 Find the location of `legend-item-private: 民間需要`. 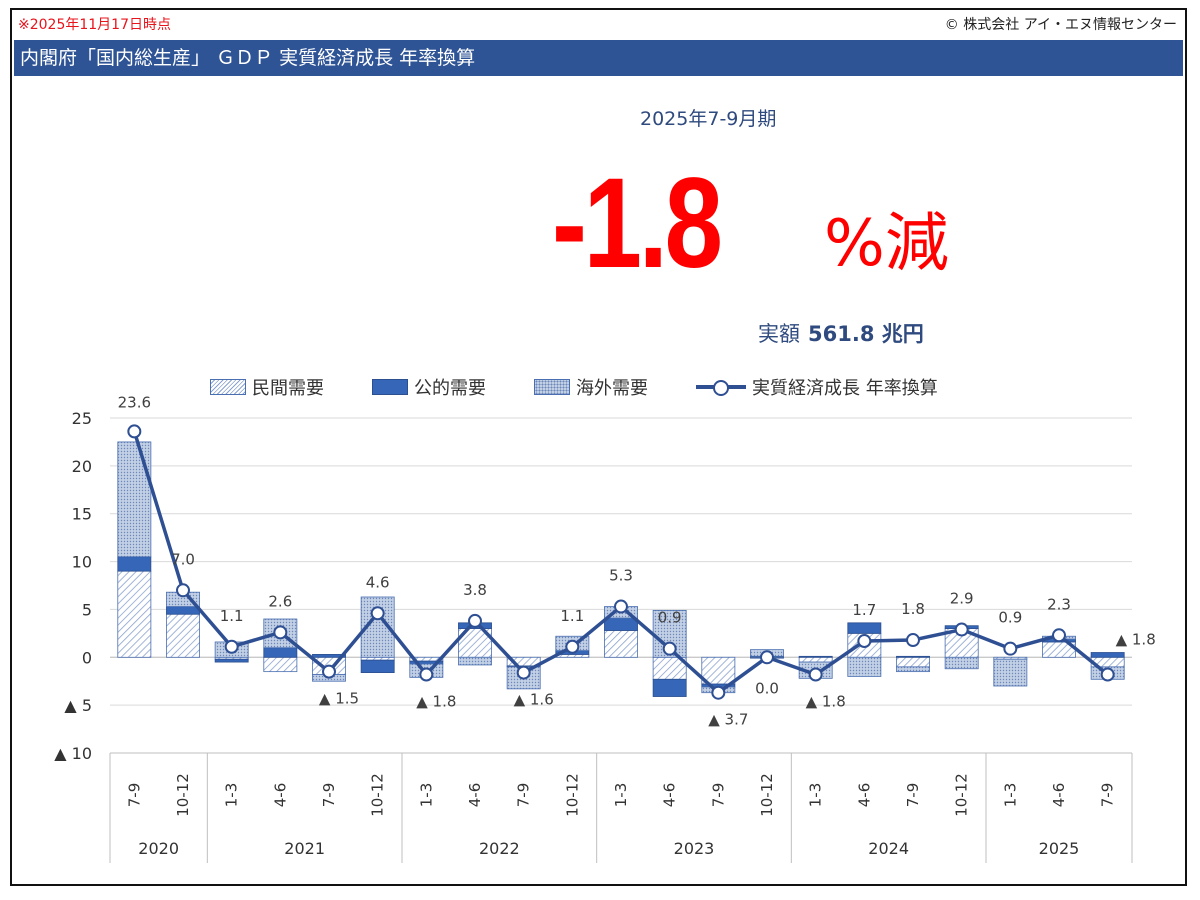

legend-item-private: 民間需要 is located at coordinates (267, 387).